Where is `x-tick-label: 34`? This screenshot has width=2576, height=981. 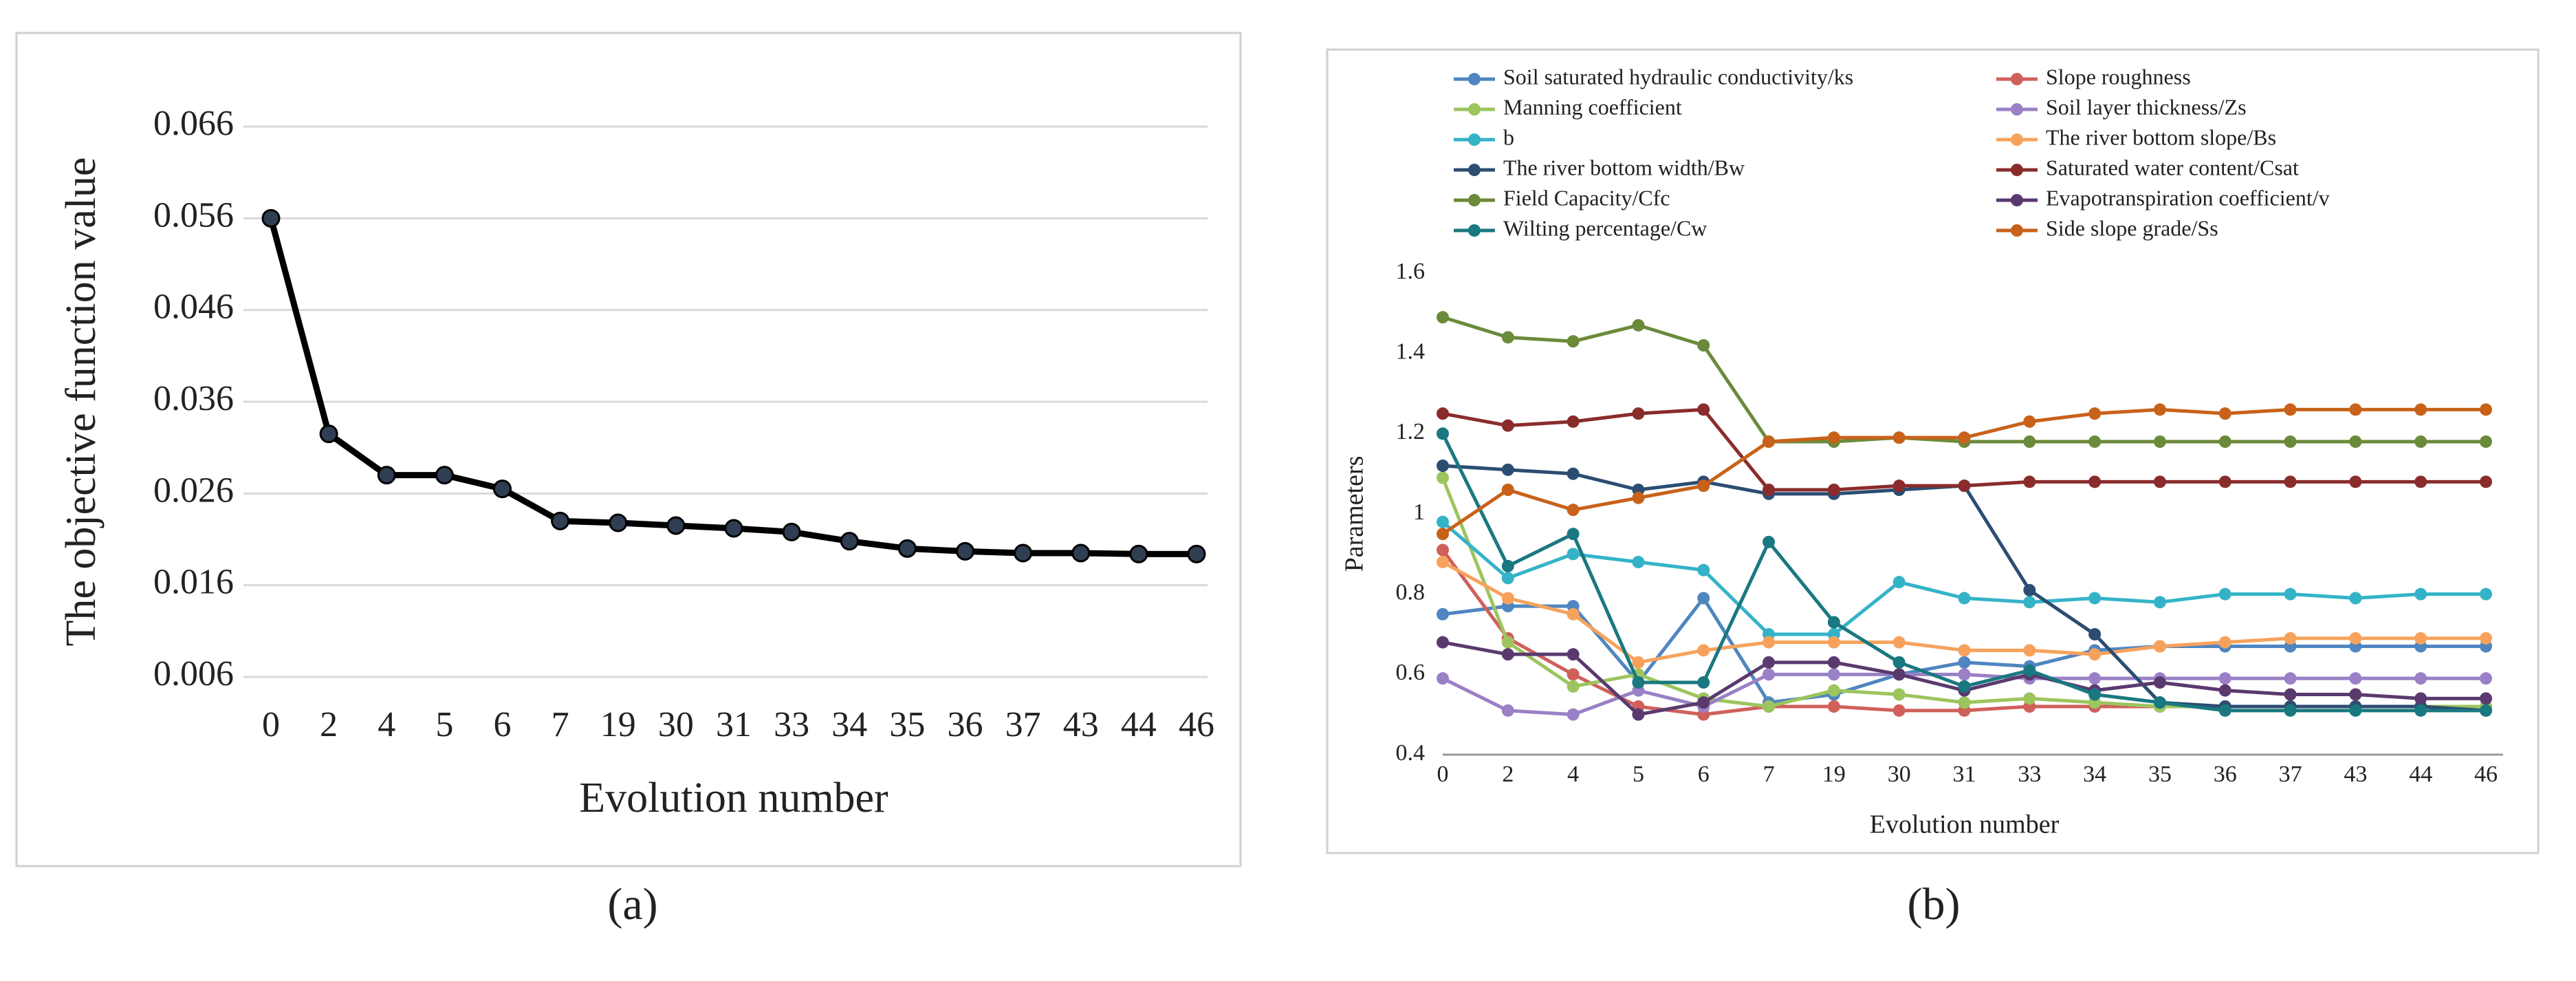 x-tick-label: 34 is located at coordinates (849, 724).